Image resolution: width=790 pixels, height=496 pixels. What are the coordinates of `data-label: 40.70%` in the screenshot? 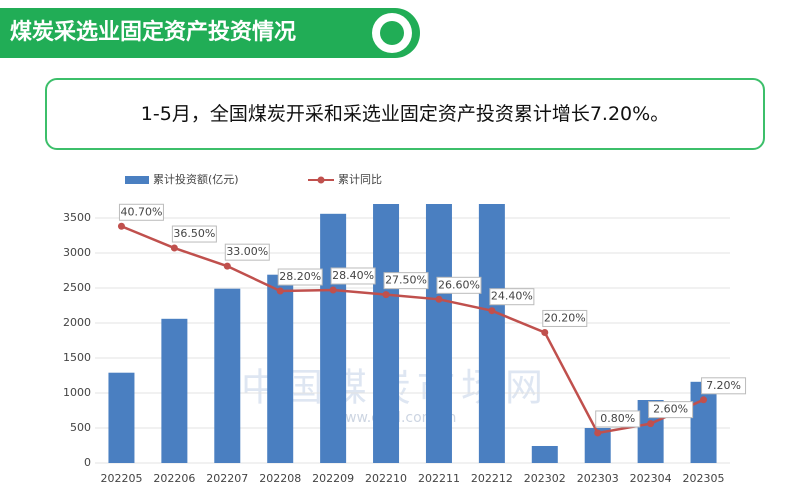 It's located at (141, 211).